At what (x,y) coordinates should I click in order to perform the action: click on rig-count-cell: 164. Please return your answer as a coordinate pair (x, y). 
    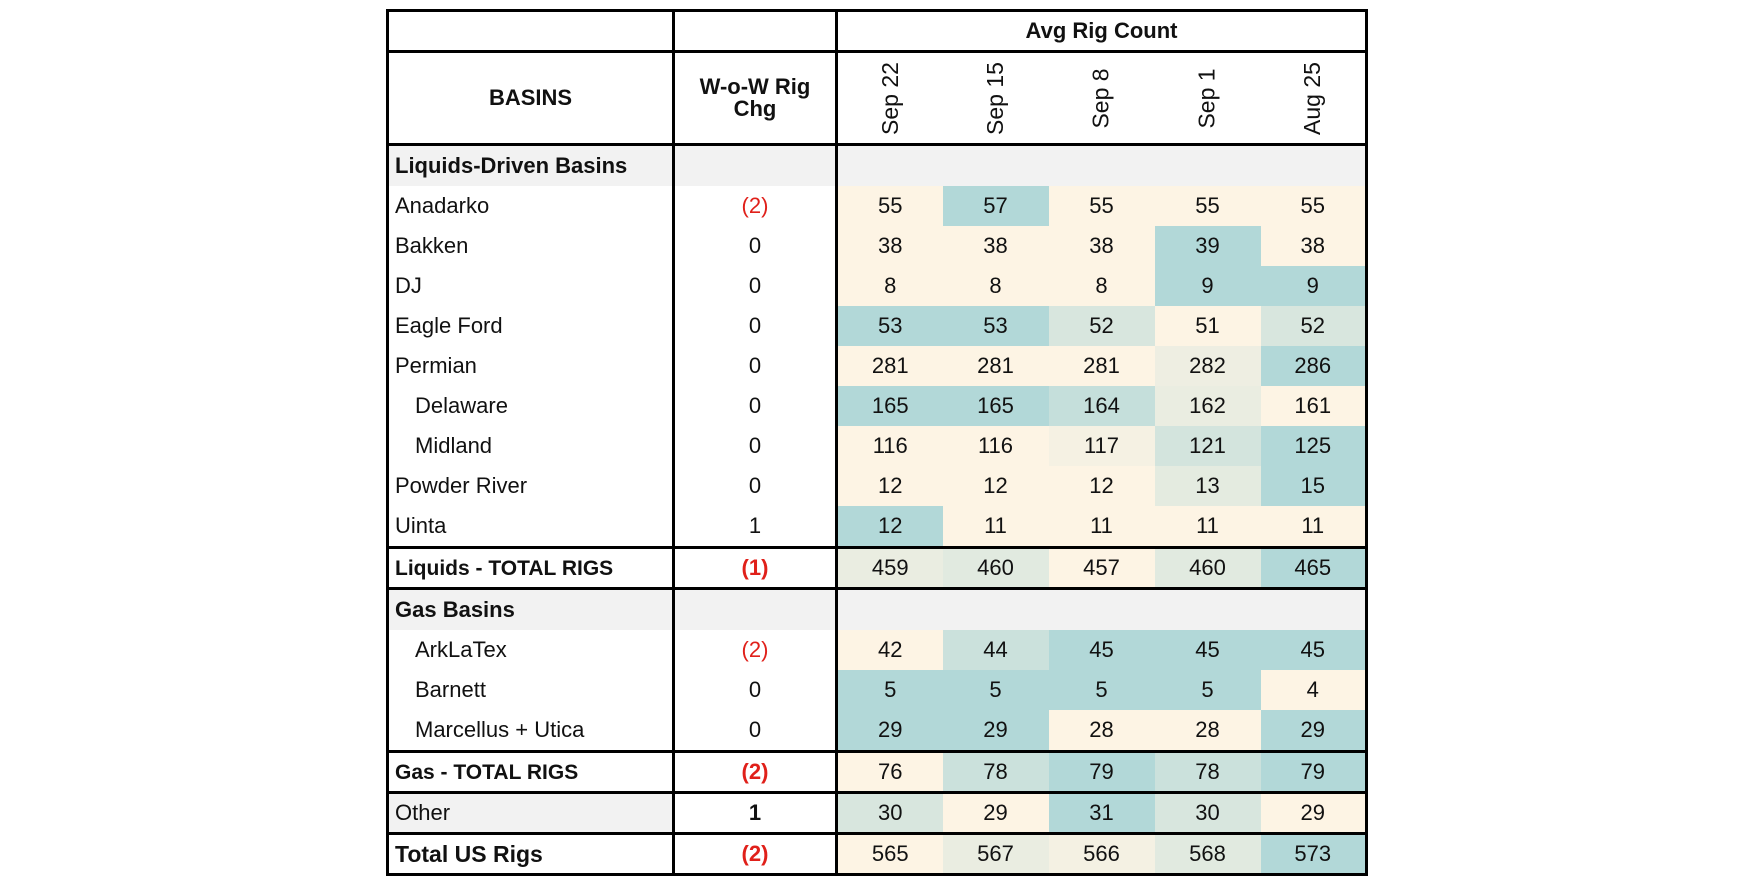
    Looking at the image, I should click on (1101, 406).